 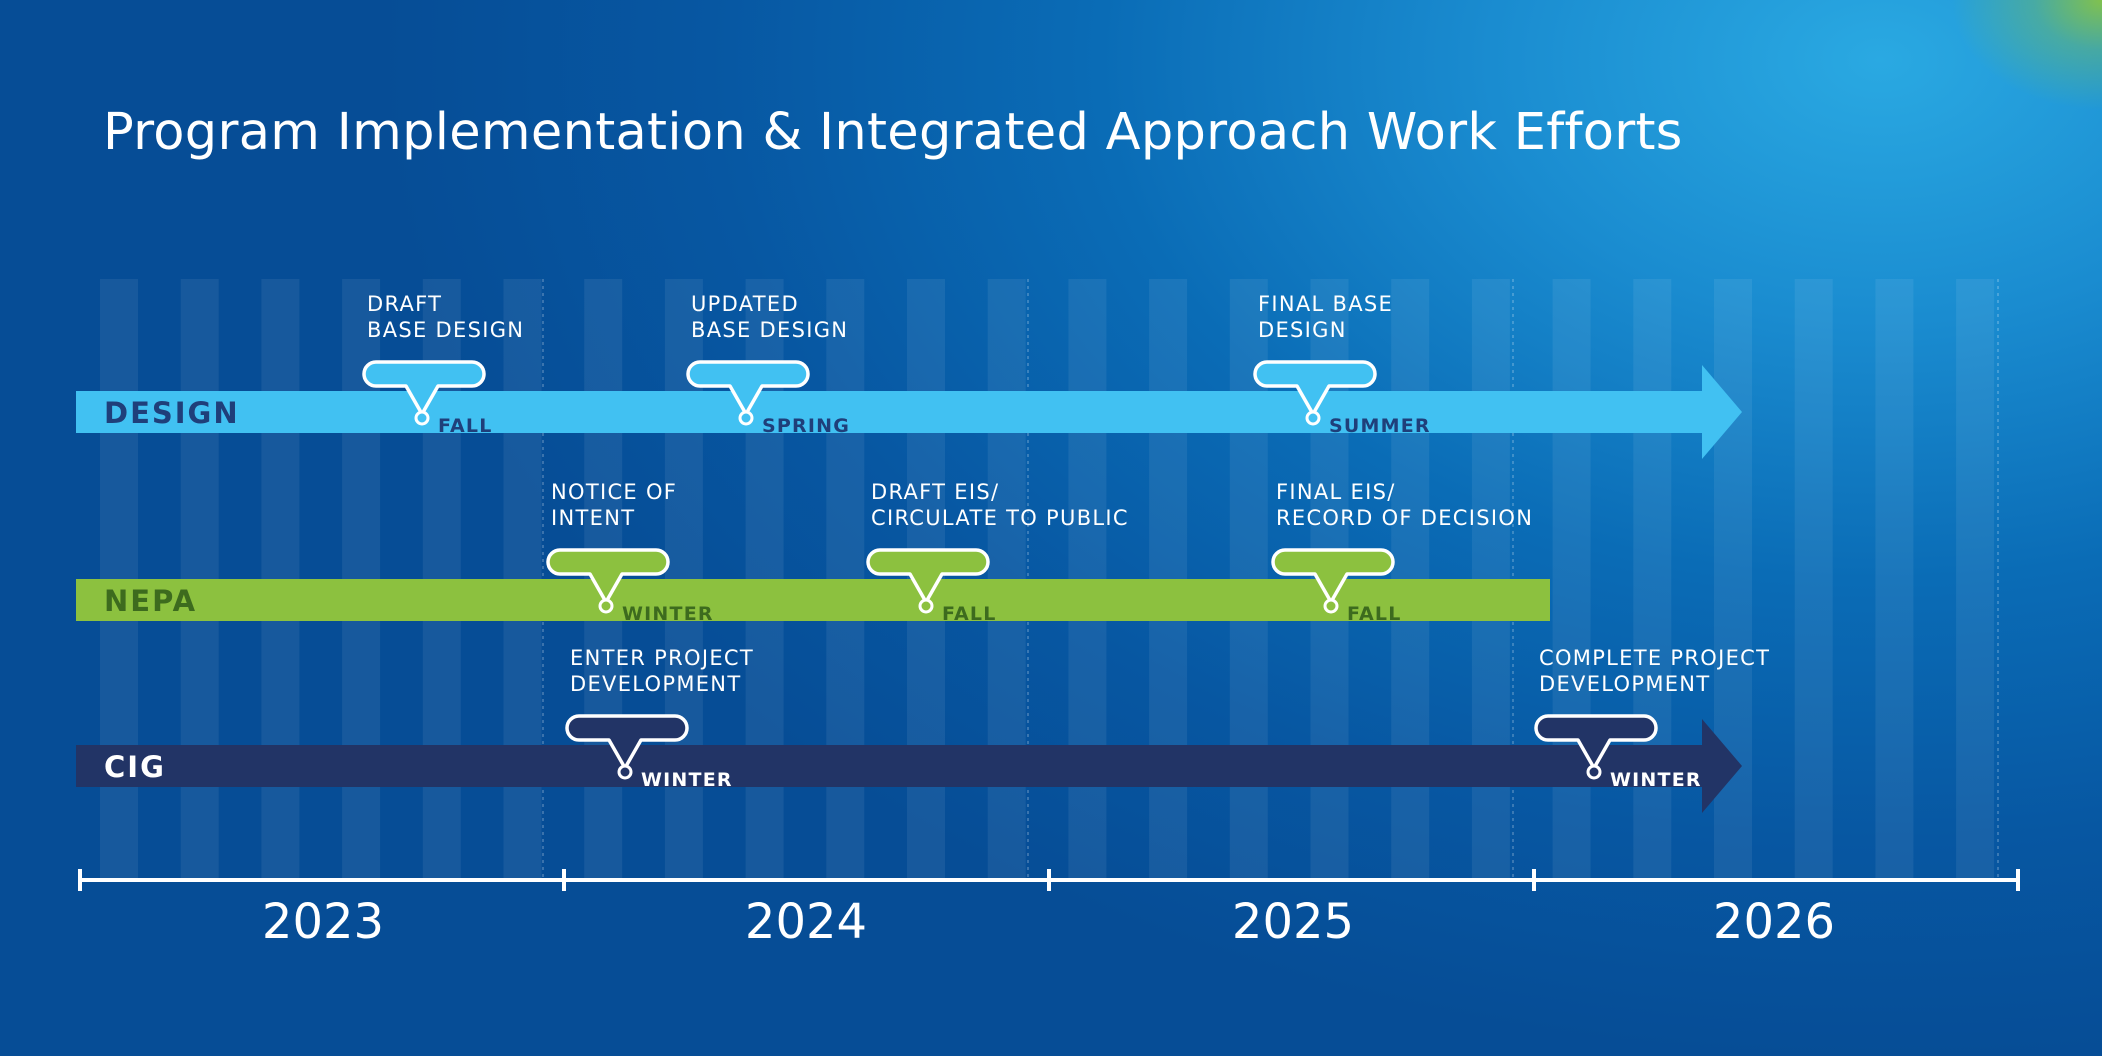 I want to click on design-arrow-bar, so click(x=909, y=412).